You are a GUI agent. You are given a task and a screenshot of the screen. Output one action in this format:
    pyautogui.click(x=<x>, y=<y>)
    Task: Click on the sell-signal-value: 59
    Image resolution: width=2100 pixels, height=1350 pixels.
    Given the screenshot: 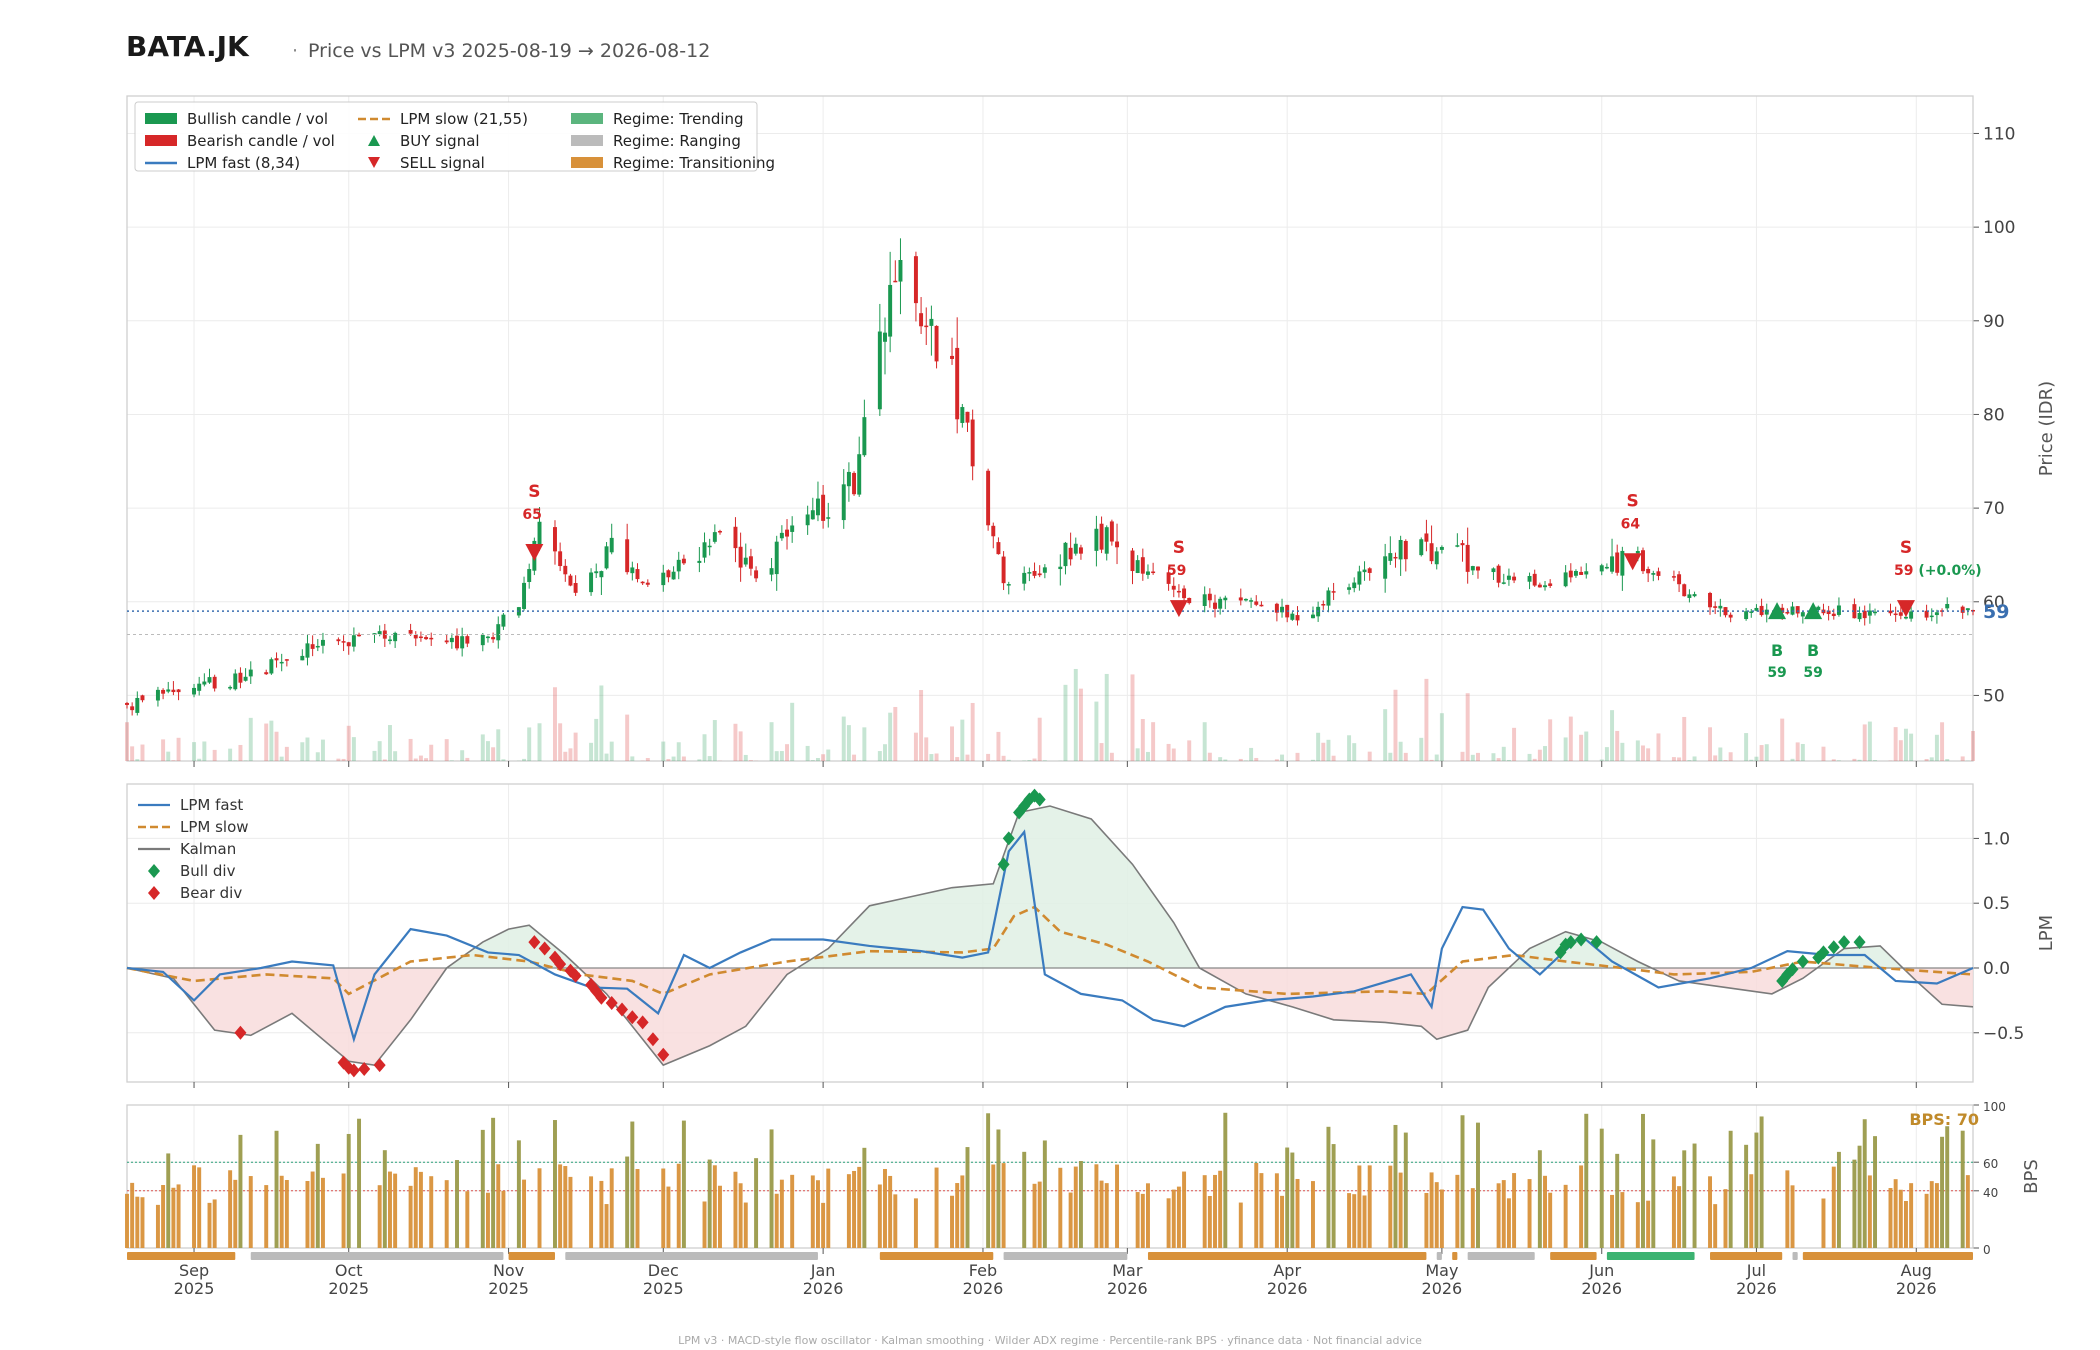 What is the action you would take?
    pyautogui.click(x=1176, y=571)
    